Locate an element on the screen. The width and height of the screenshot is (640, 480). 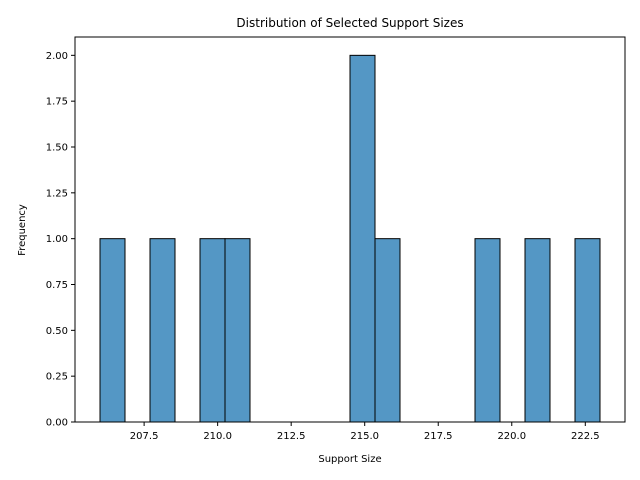
x-tick-label: 210.0 is located at coordinates (217, 436).